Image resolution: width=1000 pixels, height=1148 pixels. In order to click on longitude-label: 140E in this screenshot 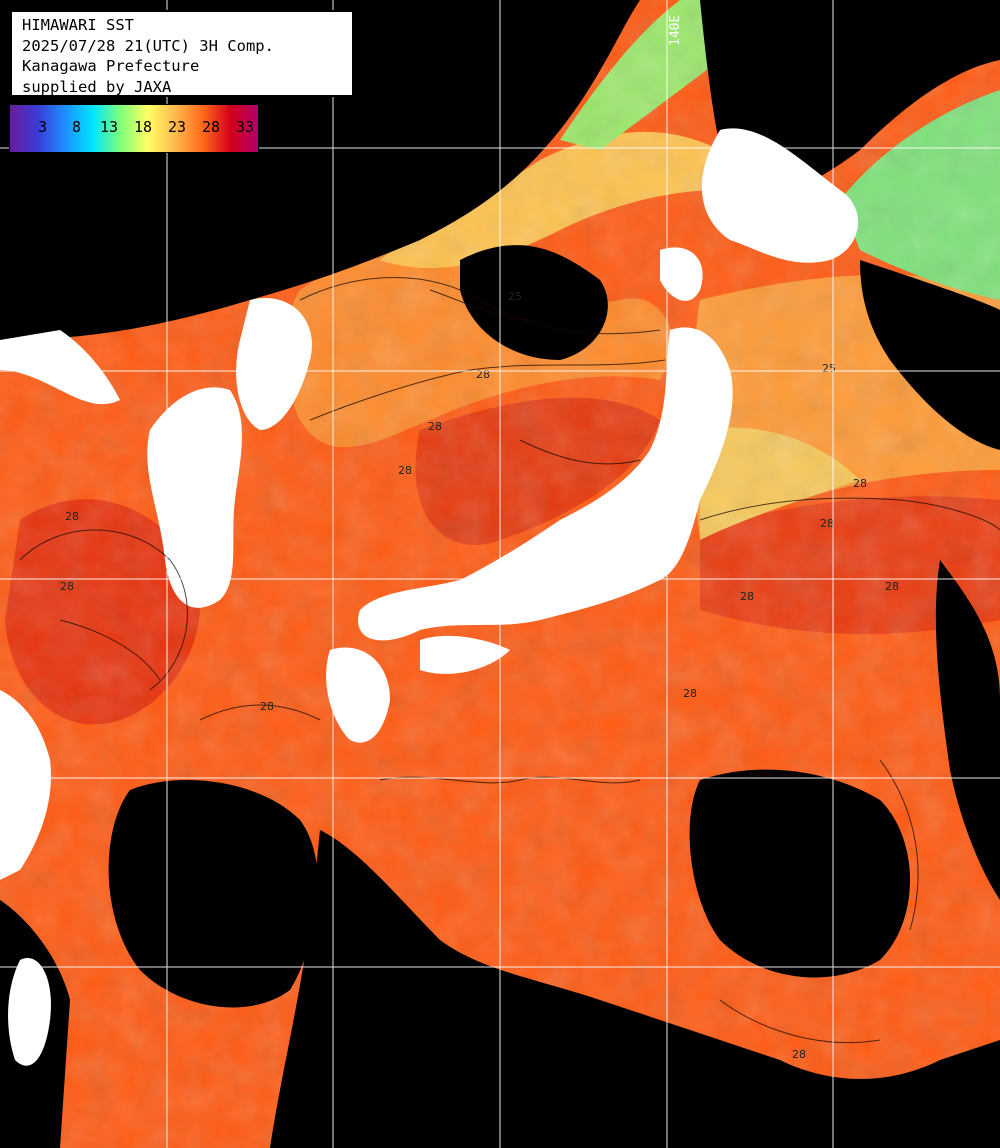, I will do `click(675, 30)`.